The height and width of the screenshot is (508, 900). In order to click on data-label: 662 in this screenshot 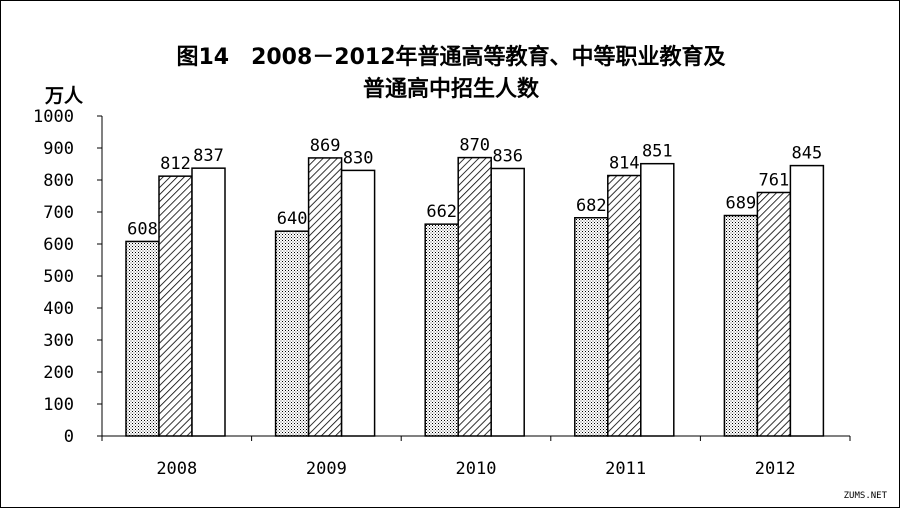, I will do `click(441, 212)`.